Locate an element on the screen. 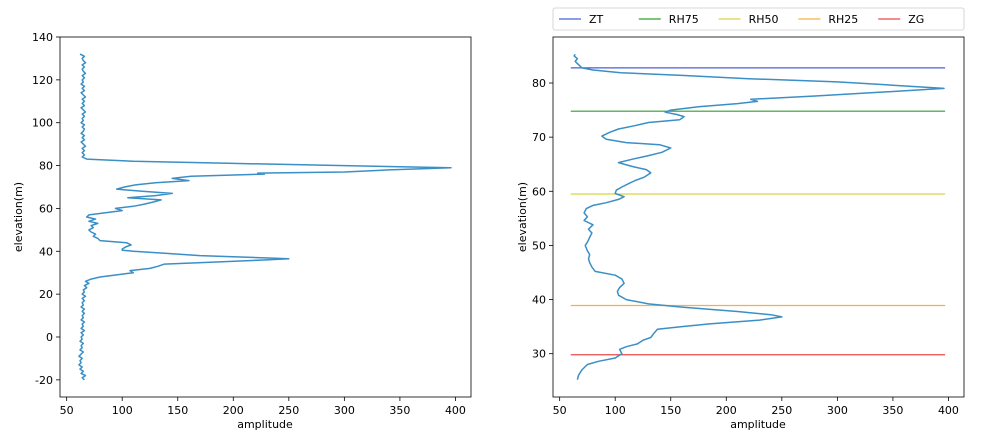  right-x-axis-label: amplitude is located at coordinates (758, 424).